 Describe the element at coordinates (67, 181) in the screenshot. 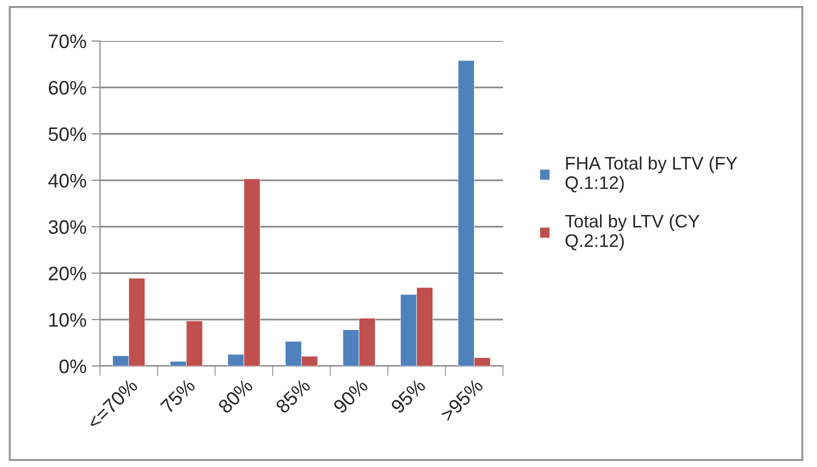

I see `y-tick-label: 40%` at that location.